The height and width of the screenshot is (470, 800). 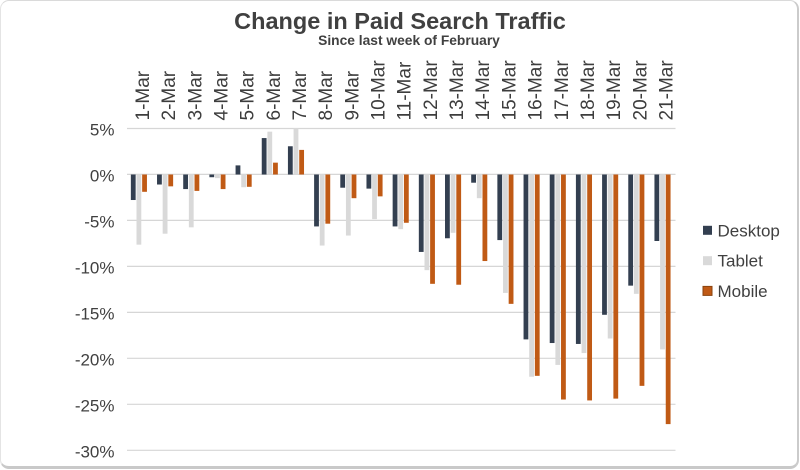 I want to click on svg-text: -25%, so click(x=95, y=405).